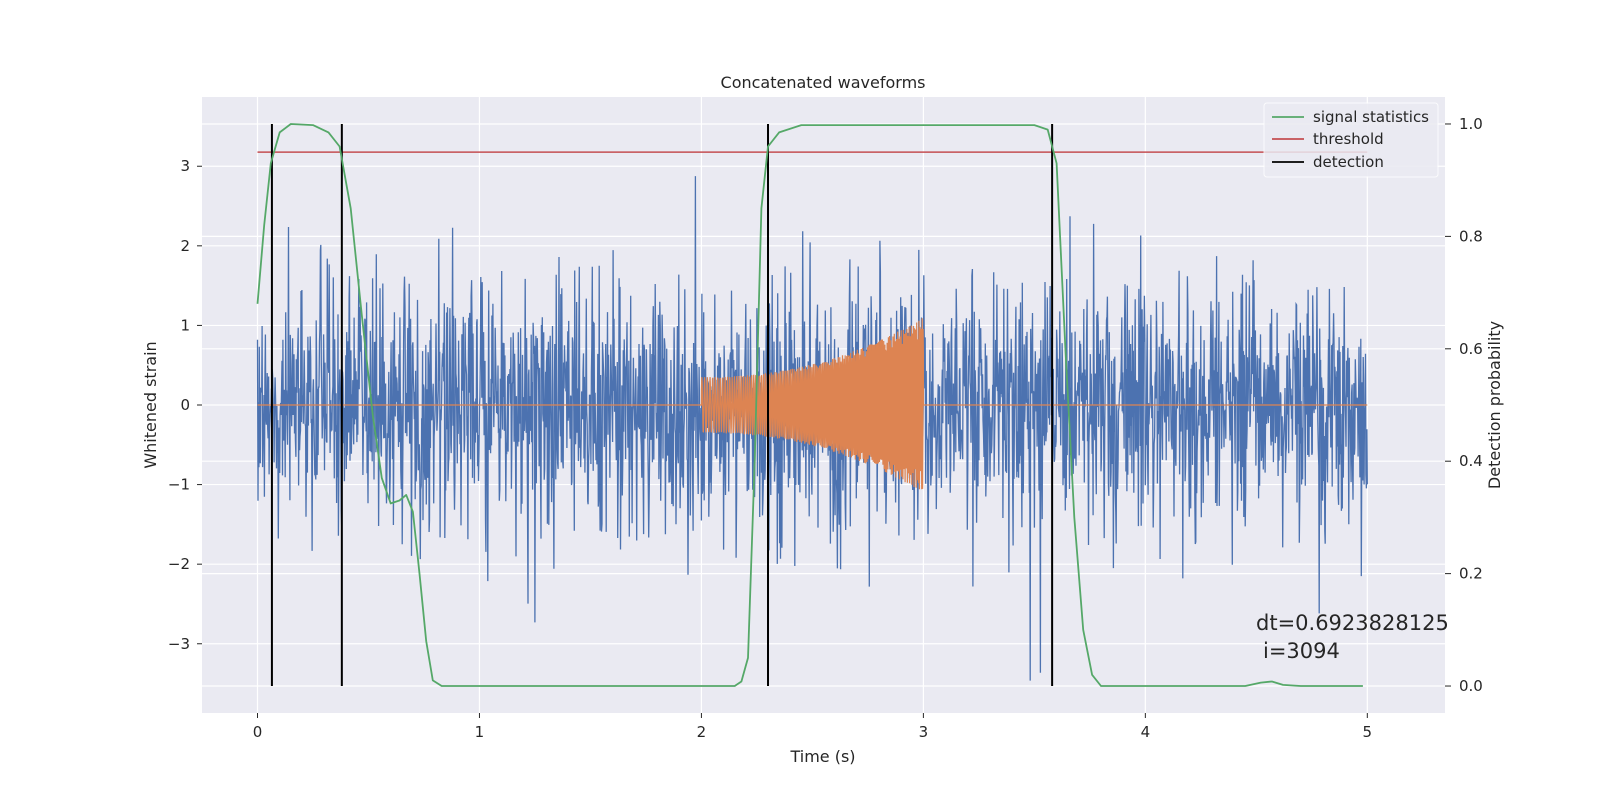  I want to click on x-tick-label: 2, so click(702, 732).